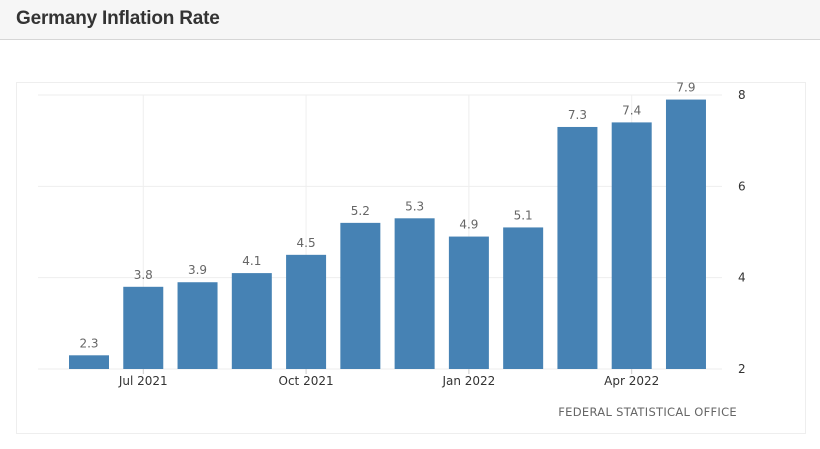  I want to click on data-label: 4.5, so click(306, 243).